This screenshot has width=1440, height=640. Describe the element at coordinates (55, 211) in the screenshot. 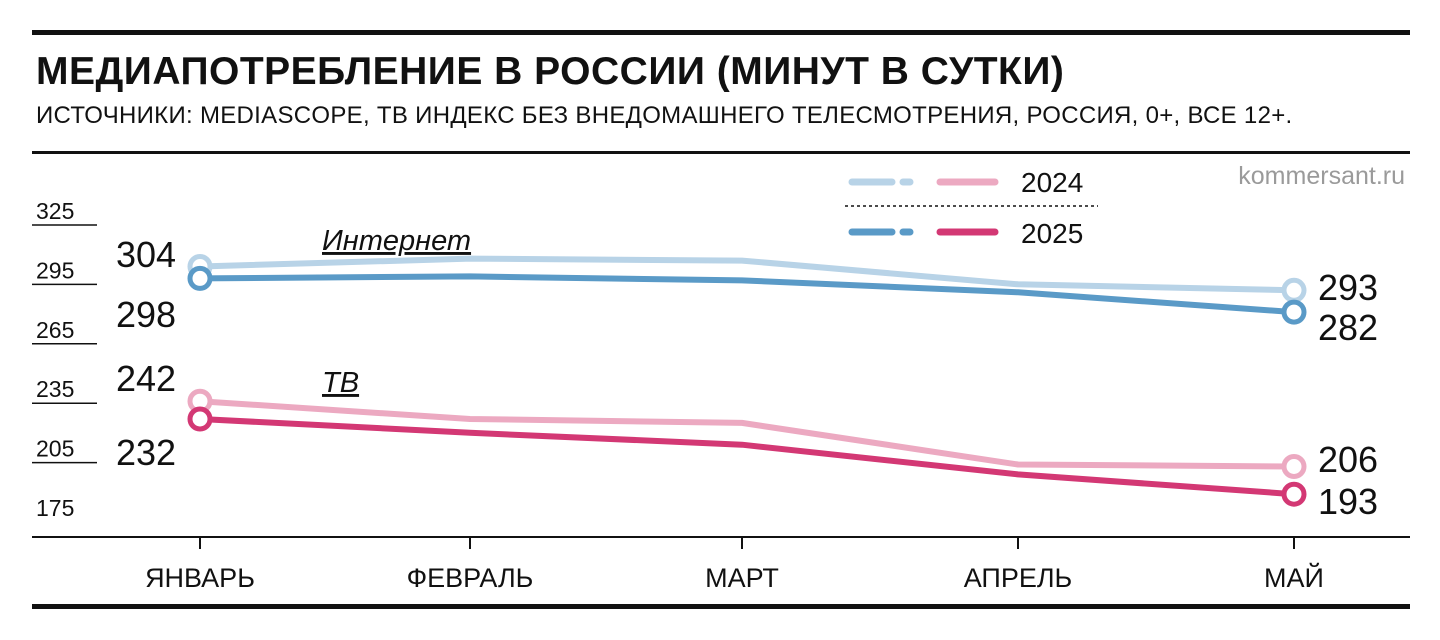

I see `y-tick-label: 325` at that location.